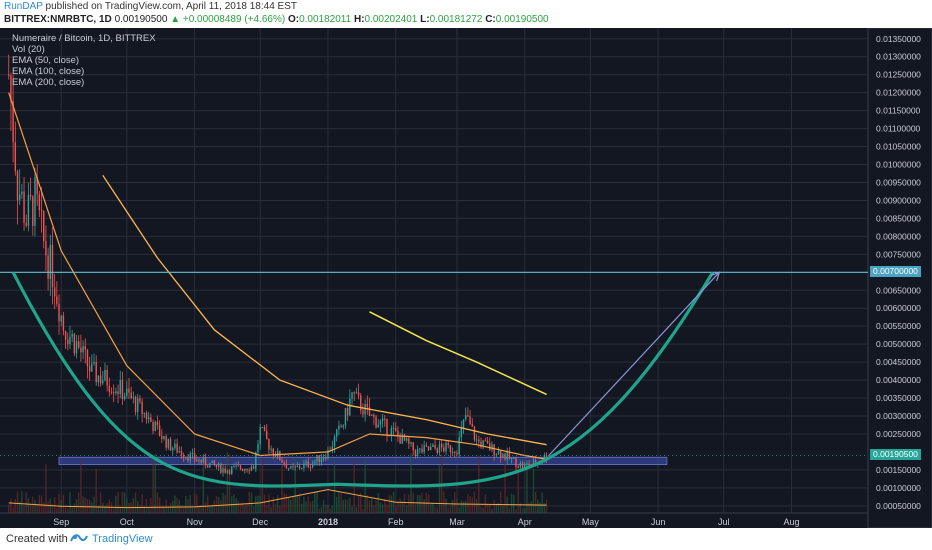  What do you see at coordinates (899, 278) in the screenshot?
I see `price-axis` at bounding box center [899, 278].